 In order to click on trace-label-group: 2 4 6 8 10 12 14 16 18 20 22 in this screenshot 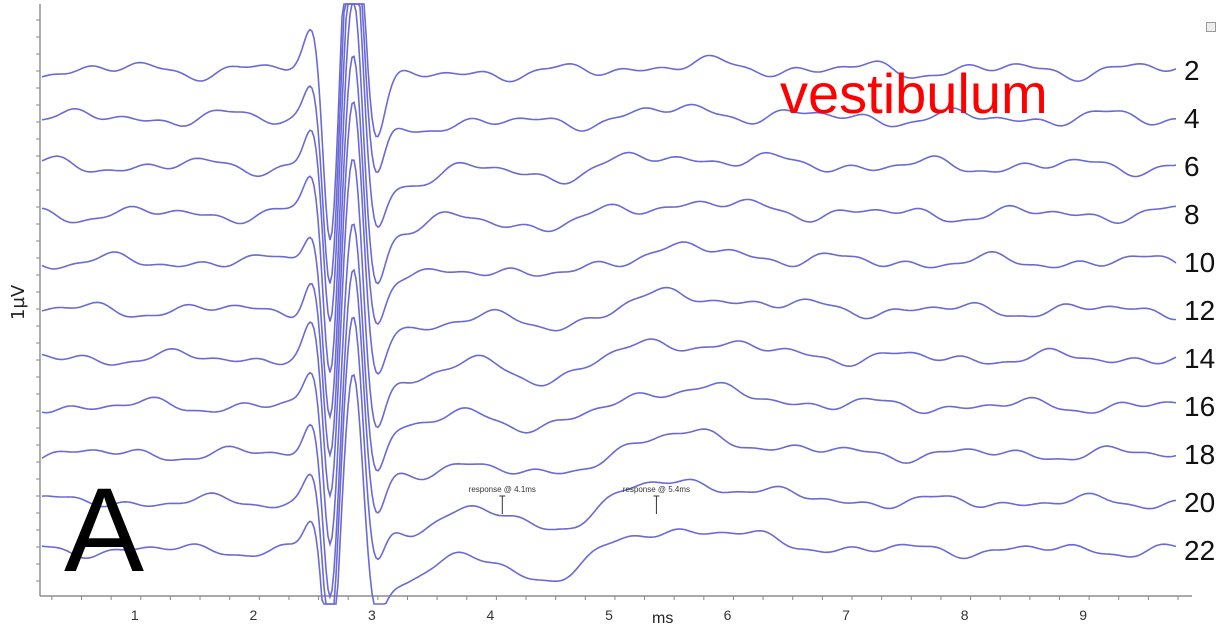, I will do `click(1199, 310)`.